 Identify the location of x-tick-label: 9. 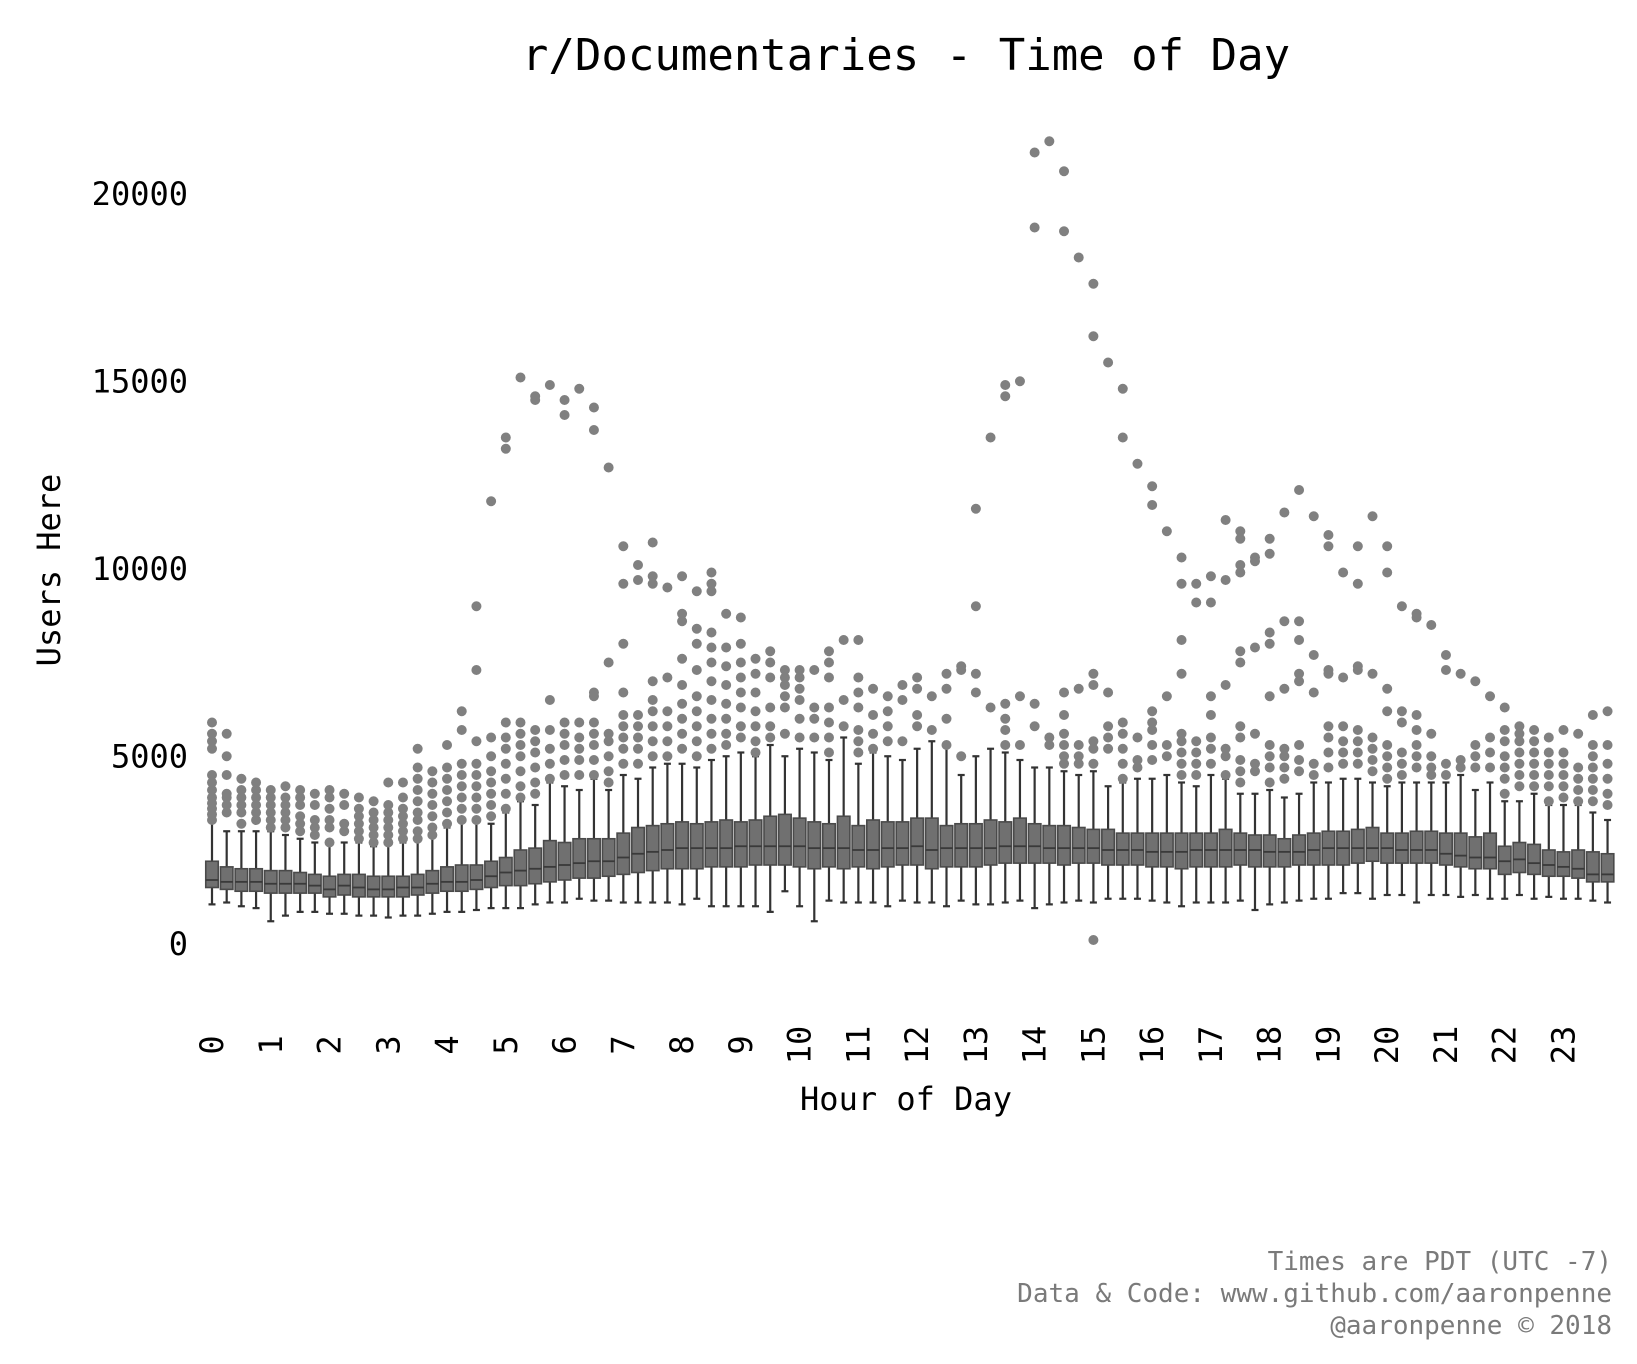
(741, 1044).